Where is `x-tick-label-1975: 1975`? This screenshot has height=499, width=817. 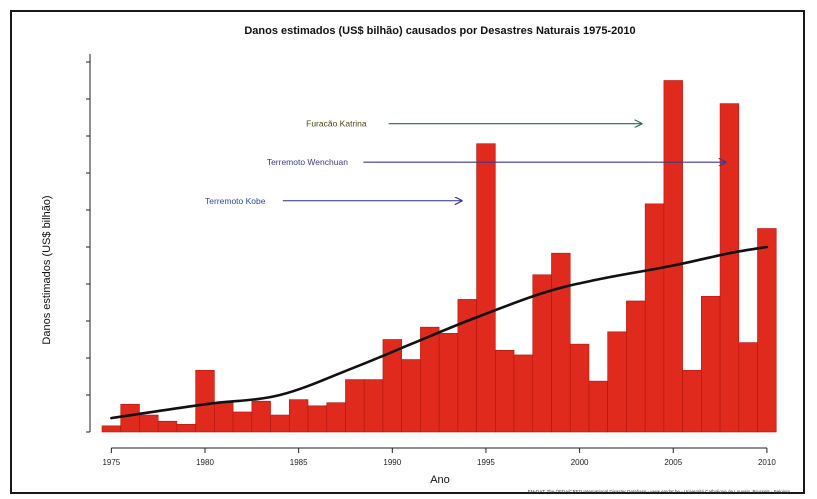 x-tick-label-1975: 1975 is located at coordinates (111, 462).